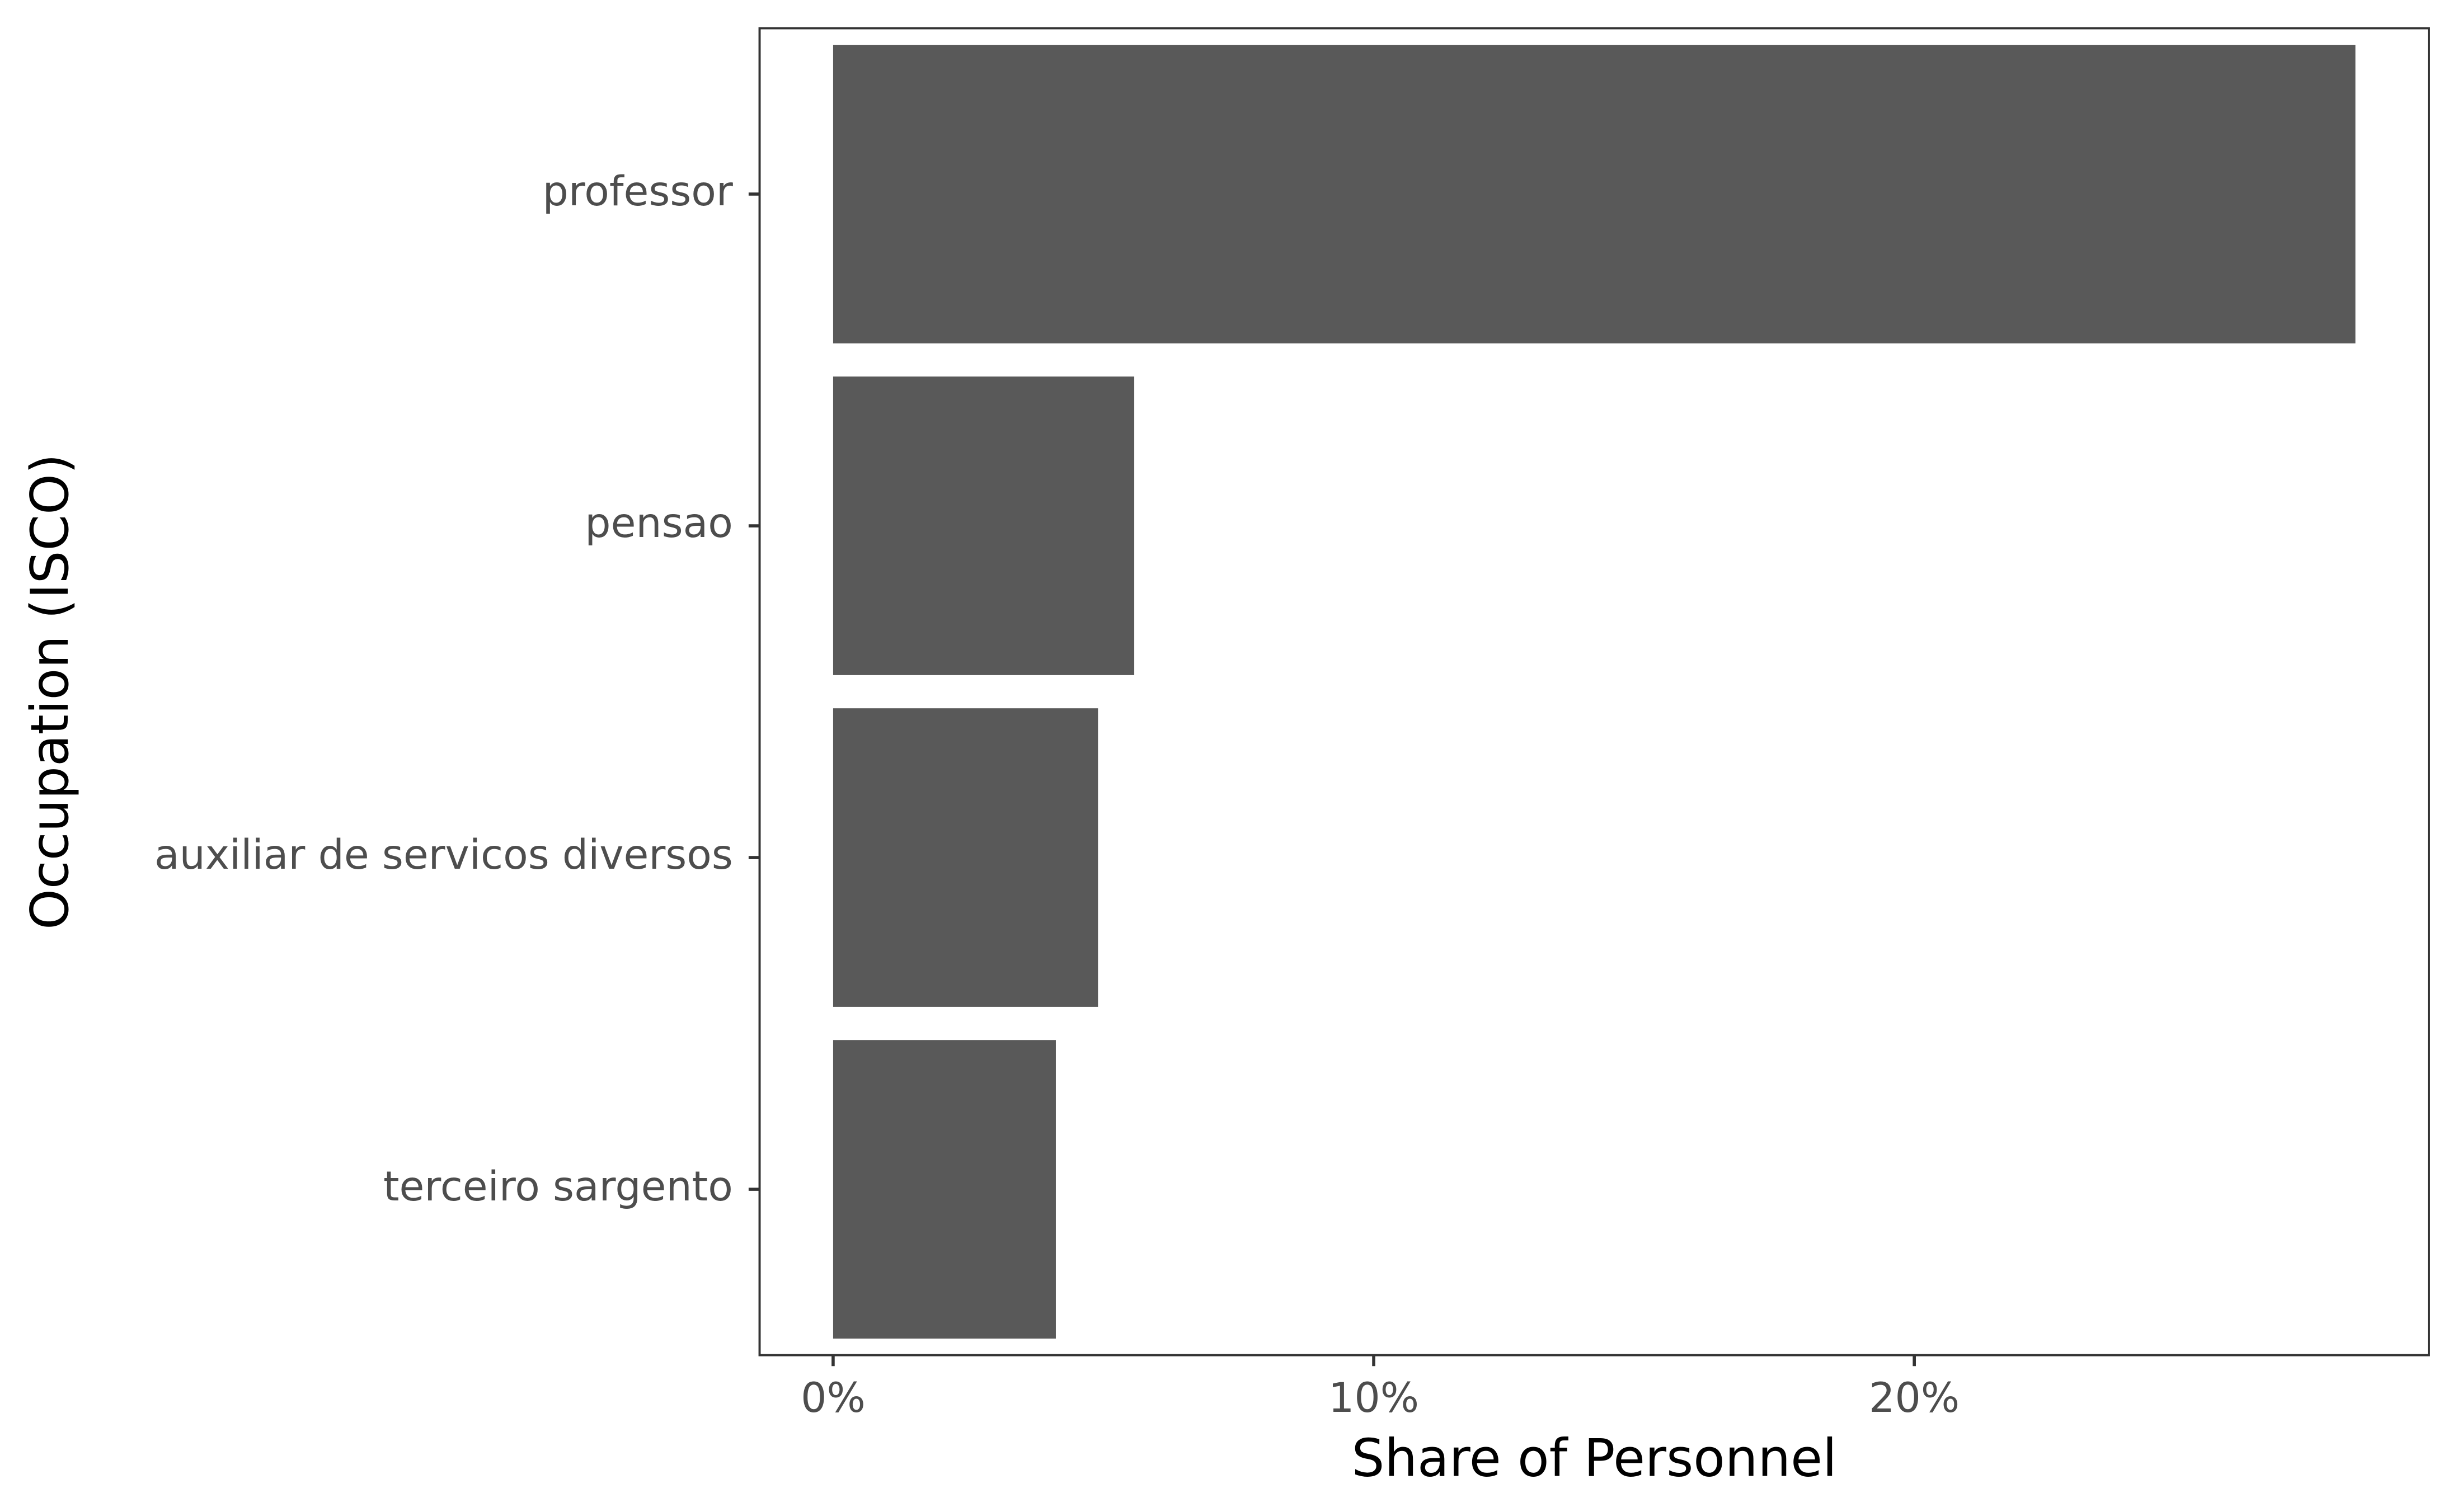  What do you see at coordinates (50, 692) in the screenshot?
I see `y-axis-title: Occupation (ISCO)` at bounding box center [50, 692].